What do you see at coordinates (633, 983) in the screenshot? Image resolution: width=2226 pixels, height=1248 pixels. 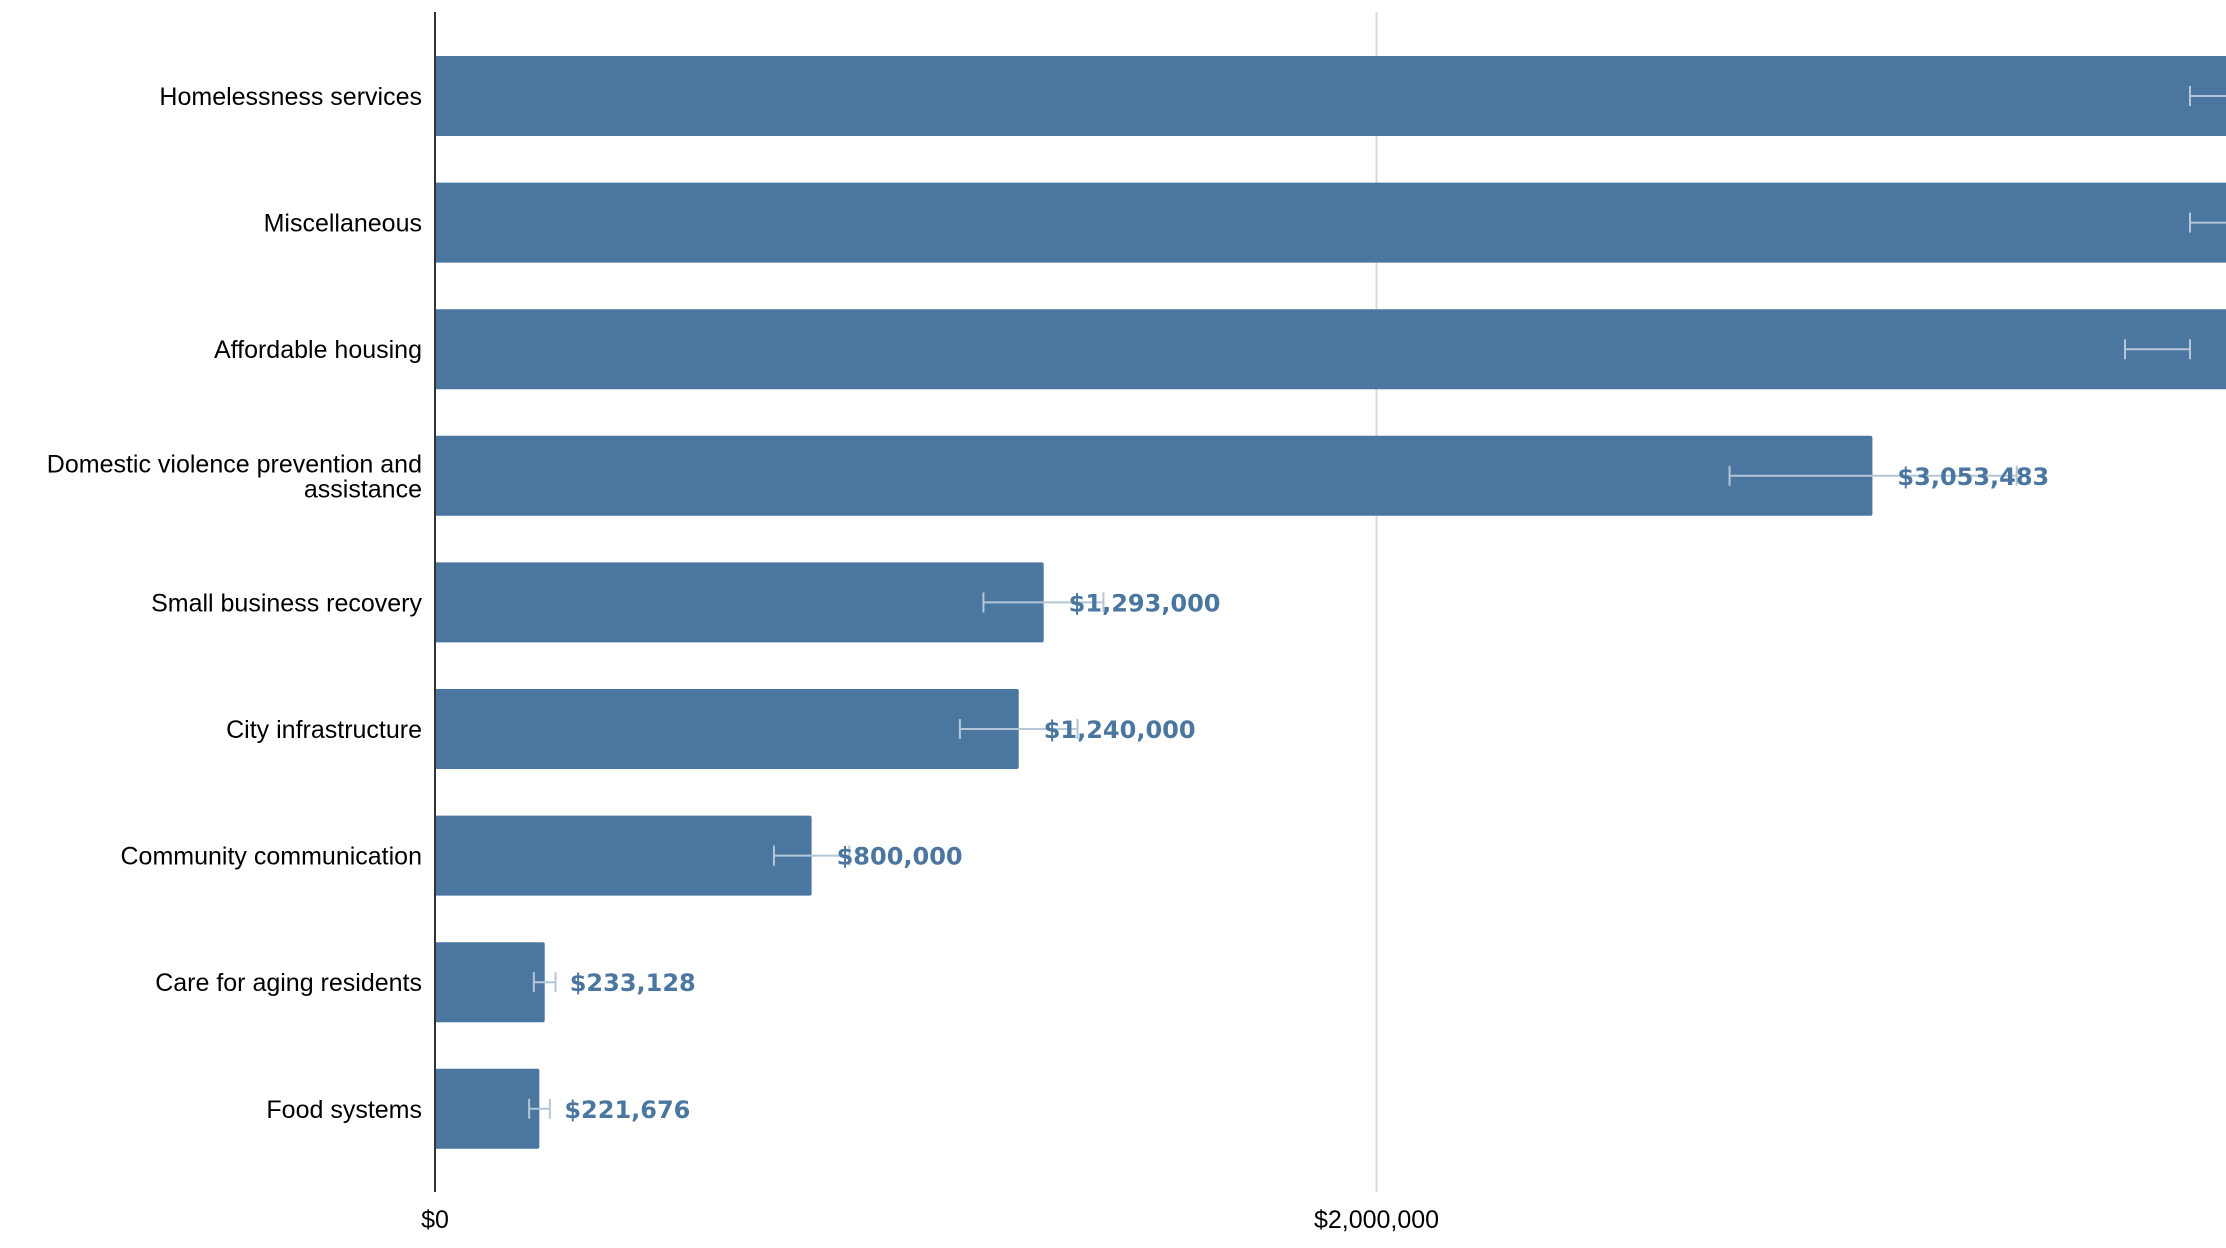 I see `data-label: $233,128` at bounding box center [633, 983].